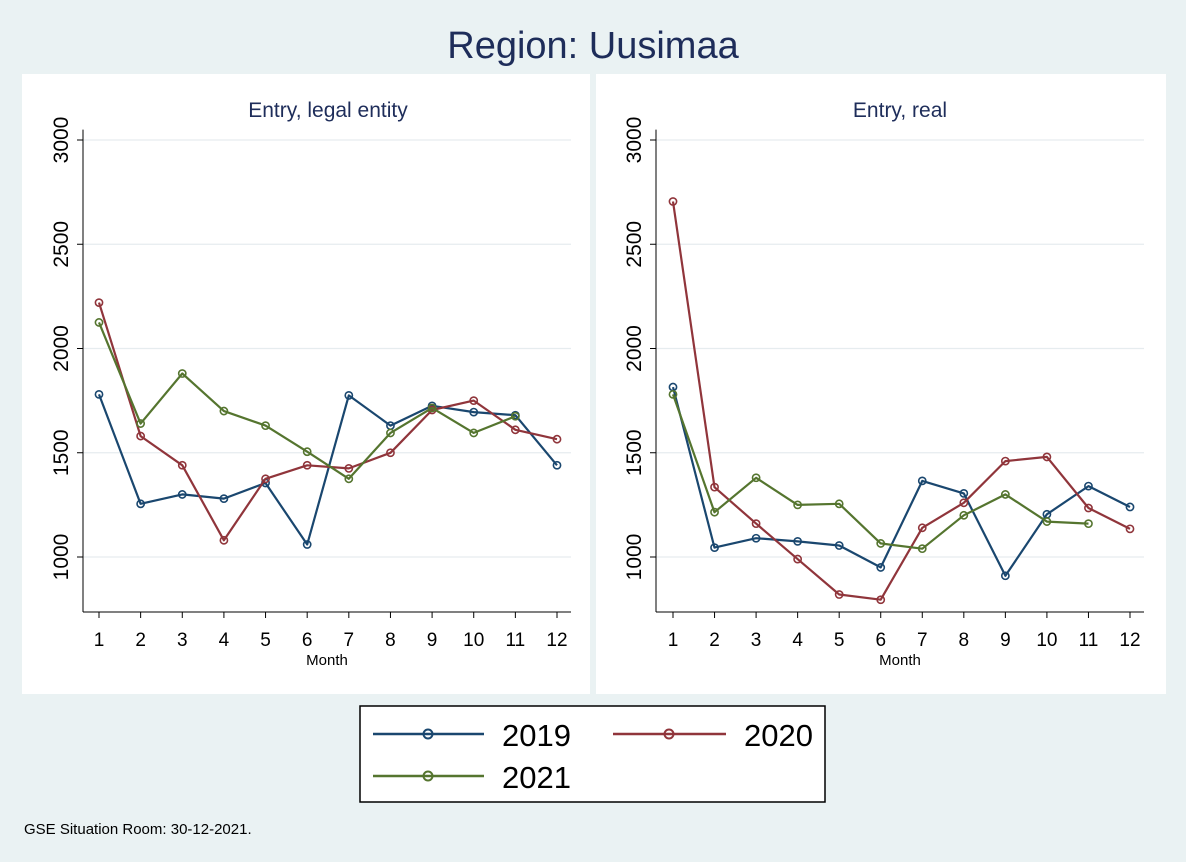 Image resolution: width=1186 pixels, height=862 pixels. What do you see at coordinates (1046, 640) in the screenshot?
I see `x-tick-label-real: 10` at bounding box center [1046, 640].